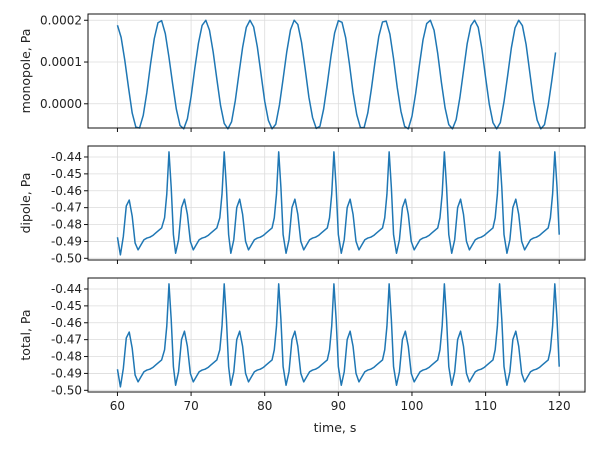 The image size is (600, 450). I want to click on y-axis-label: dipole, Pa, so click(25, 203).